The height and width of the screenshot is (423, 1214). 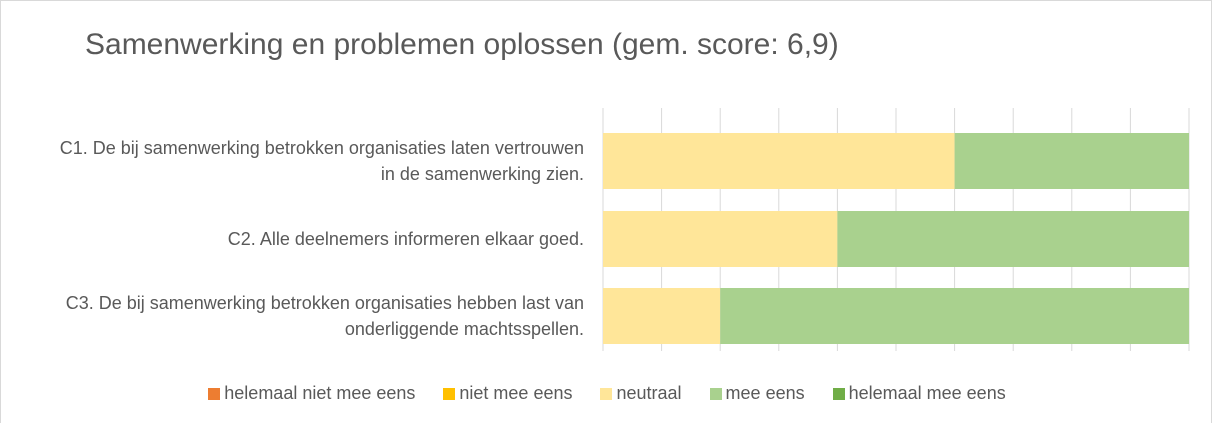 I want to click on legend-item: niet mee eens, so click(x=507, y=393).